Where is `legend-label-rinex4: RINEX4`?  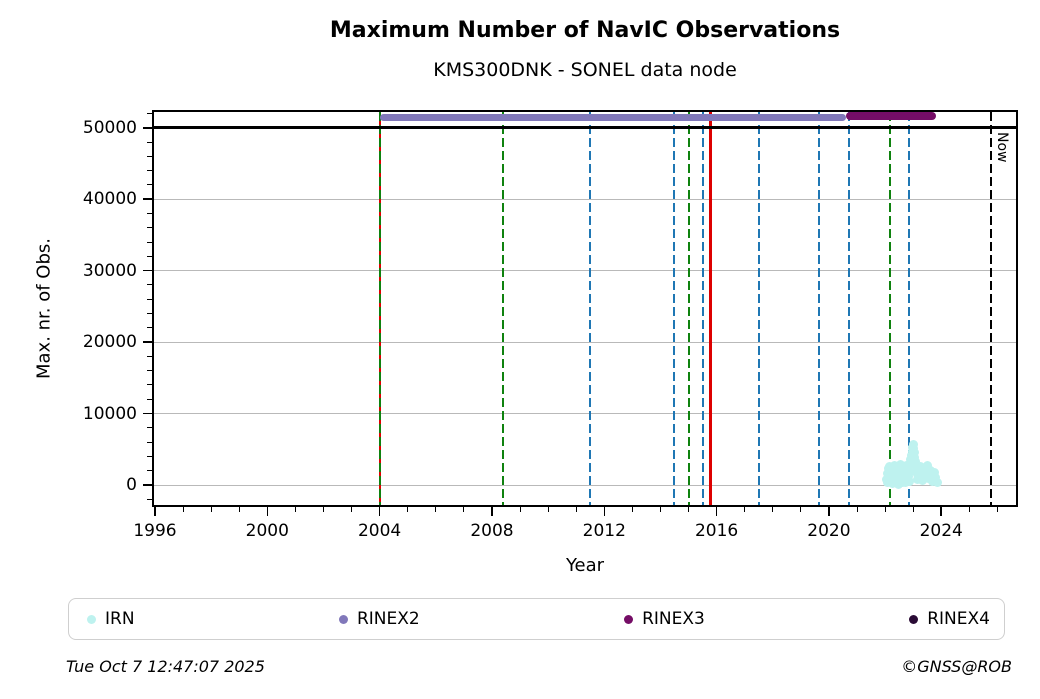
legend-label-rinex4: RINEX4 is located at coordinates (958, 619).